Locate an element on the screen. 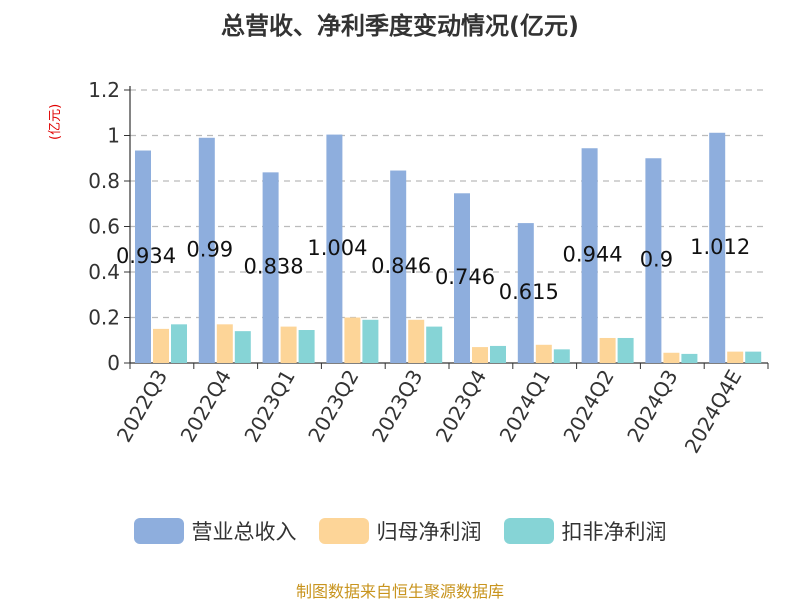  y-tick-label: 0 is located at coordinates (113, 363).